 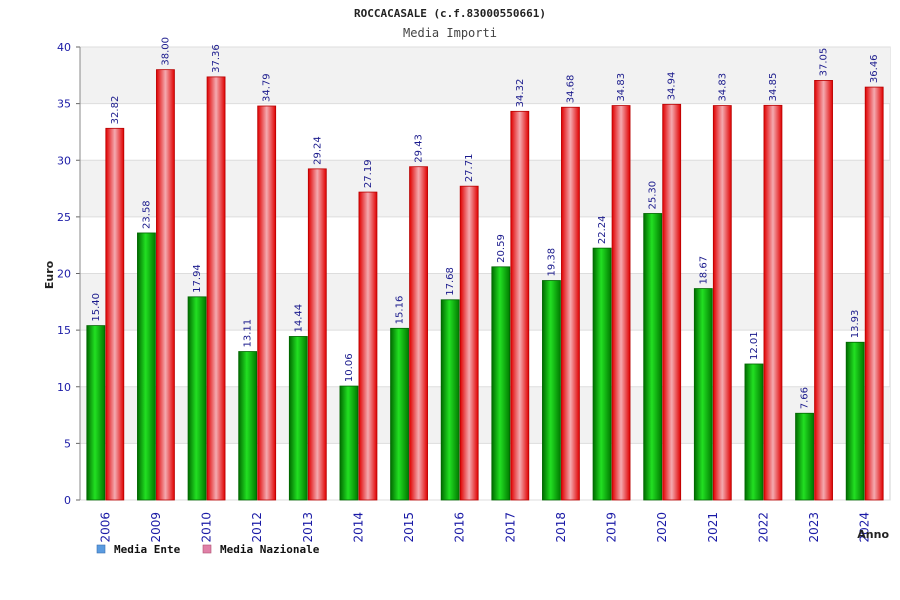 I want to click on y-tick-label: 5, so click(x=67, y=443).